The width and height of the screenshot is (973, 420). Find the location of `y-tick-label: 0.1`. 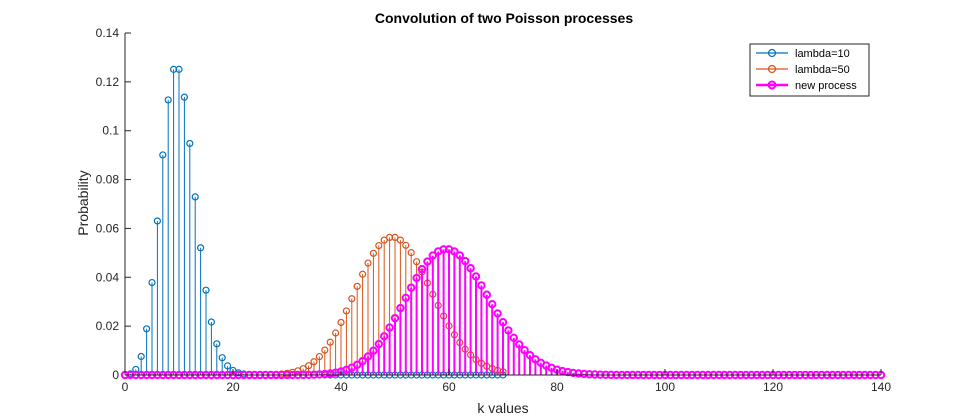

y-tick-label: 0.1 is located at coordinates (110, 131).